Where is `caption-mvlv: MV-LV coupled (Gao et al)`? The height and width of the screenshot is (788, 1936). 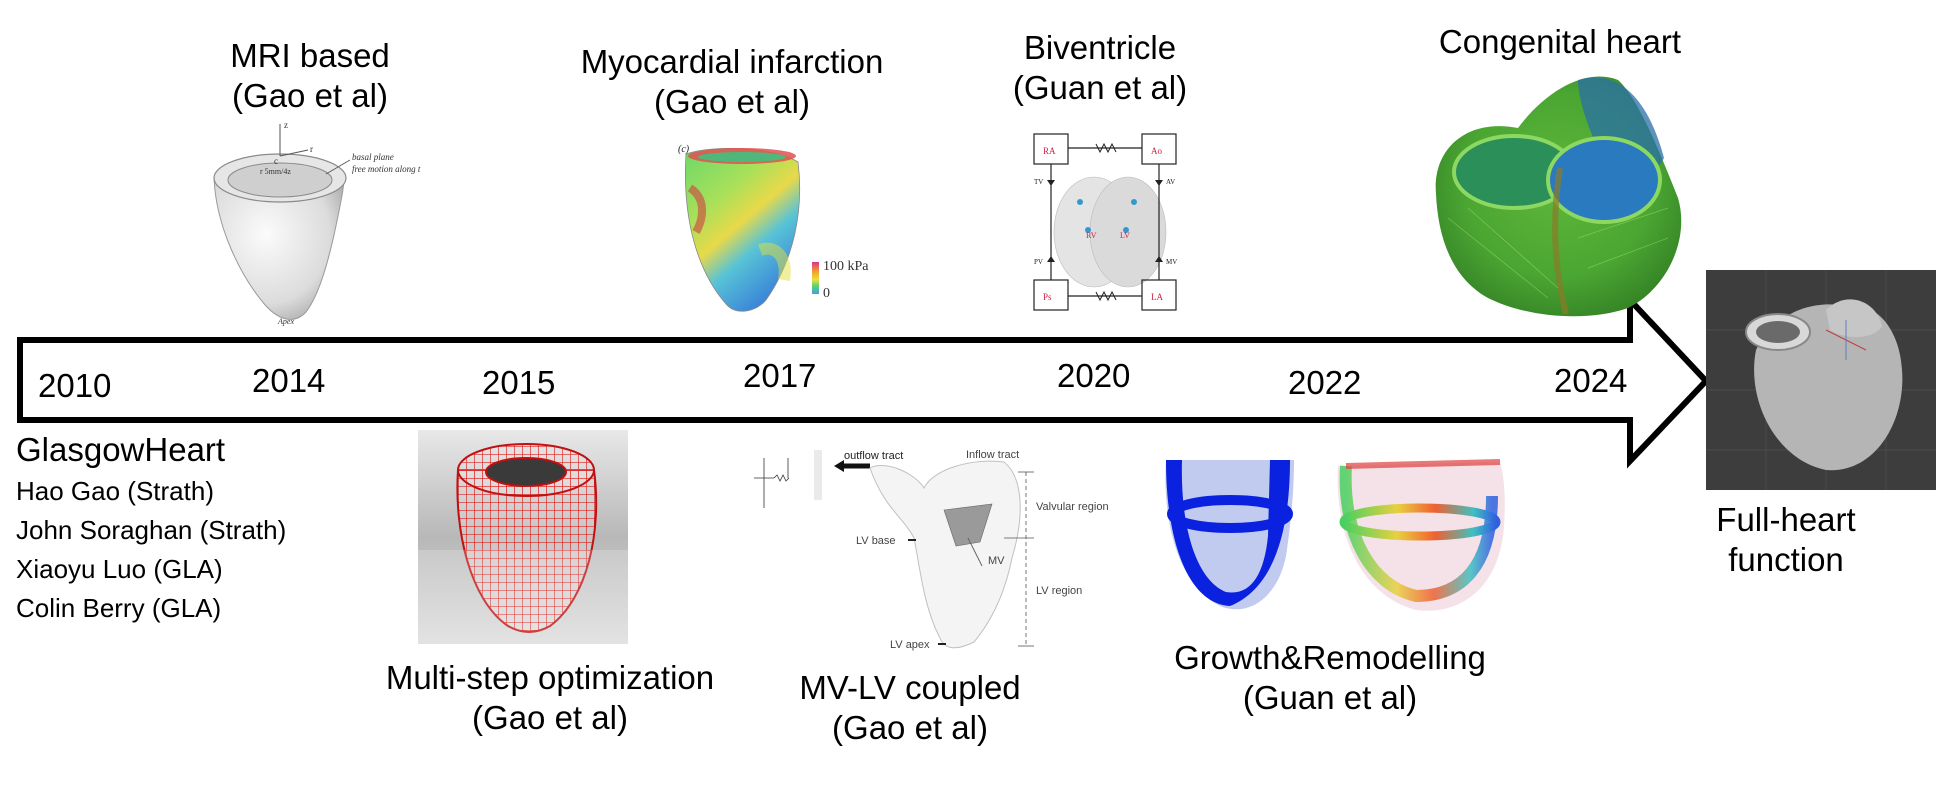 caption-mvlv: MV-LV coupled (Gao et al) is located at coordinates (910, 708).